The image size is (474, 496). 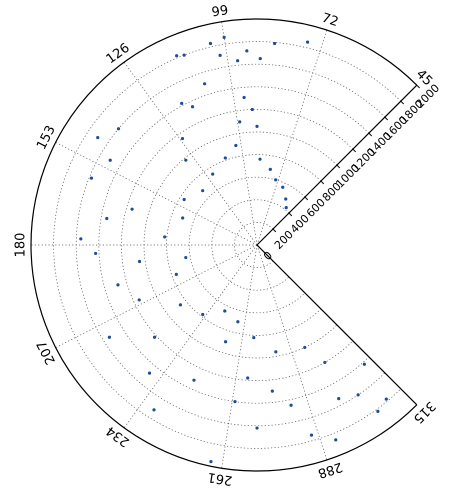 What do you see at coordinates (330, 470) in the screenshot?
I see `angular-tick-label: 288` at bounding box center [330, 470].